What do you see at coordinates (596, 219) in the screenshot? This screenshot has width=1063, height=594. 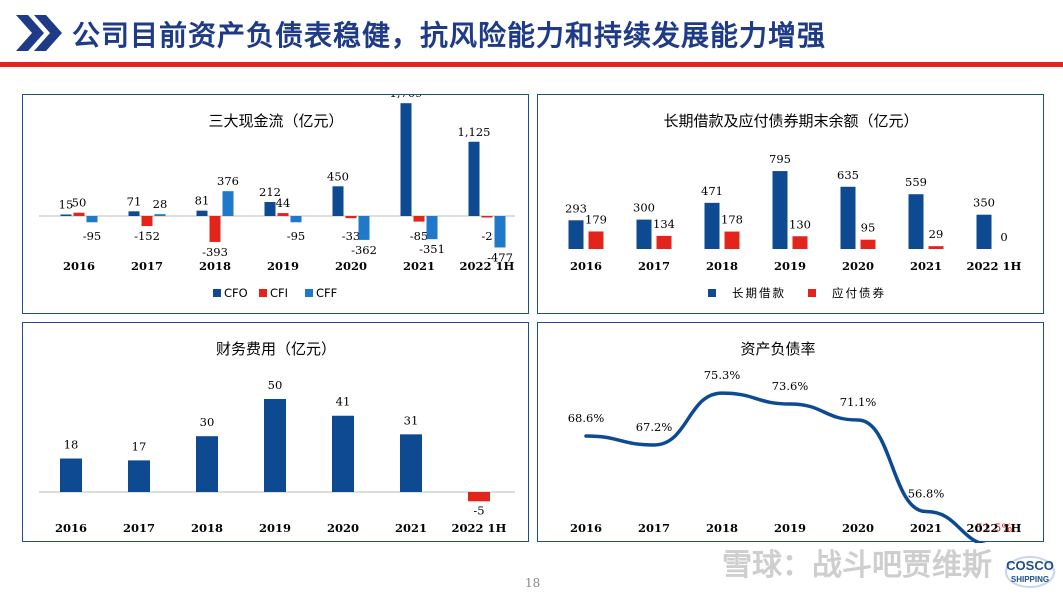 I see `data-label: 179` at bounding box center [596, 219].